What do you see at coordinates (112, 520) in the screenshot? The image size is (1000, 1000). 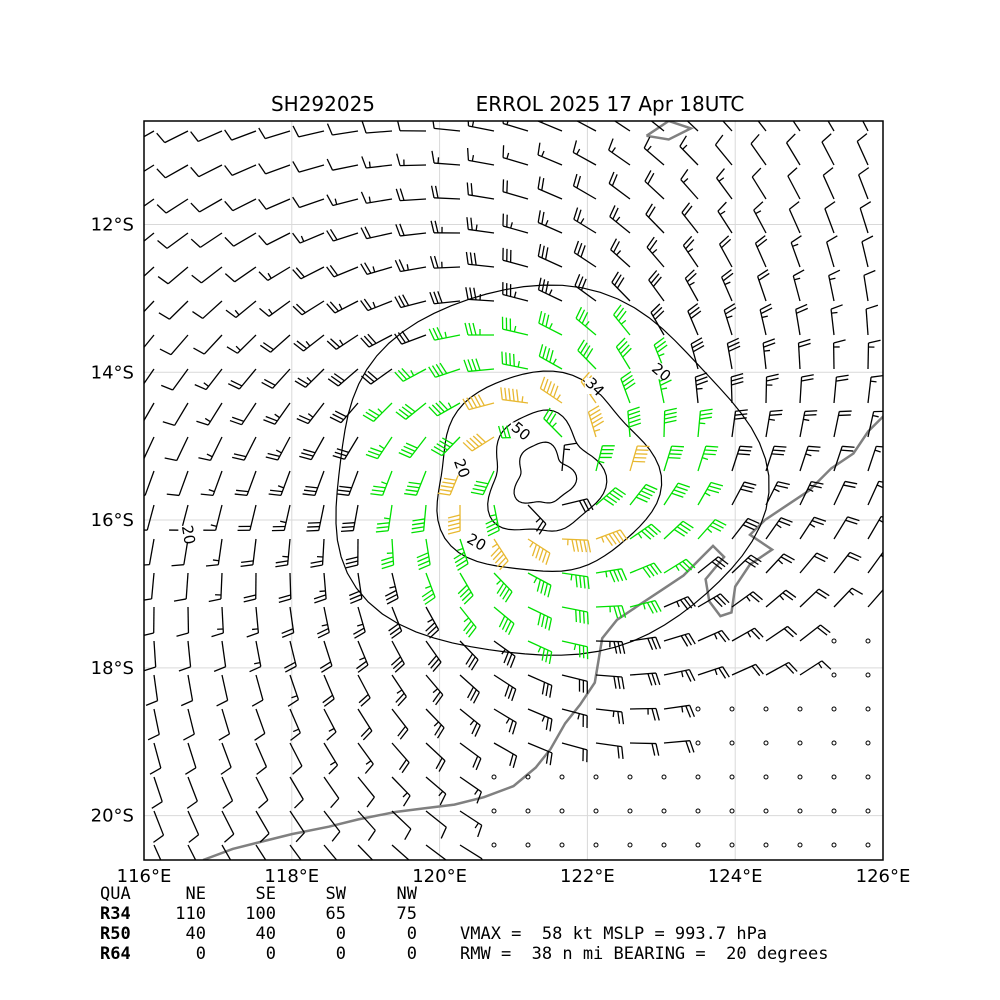 I see `latitude-axis: 12°S 14°S 16°S 18°S 20°S` at bounding box center [112, 520].